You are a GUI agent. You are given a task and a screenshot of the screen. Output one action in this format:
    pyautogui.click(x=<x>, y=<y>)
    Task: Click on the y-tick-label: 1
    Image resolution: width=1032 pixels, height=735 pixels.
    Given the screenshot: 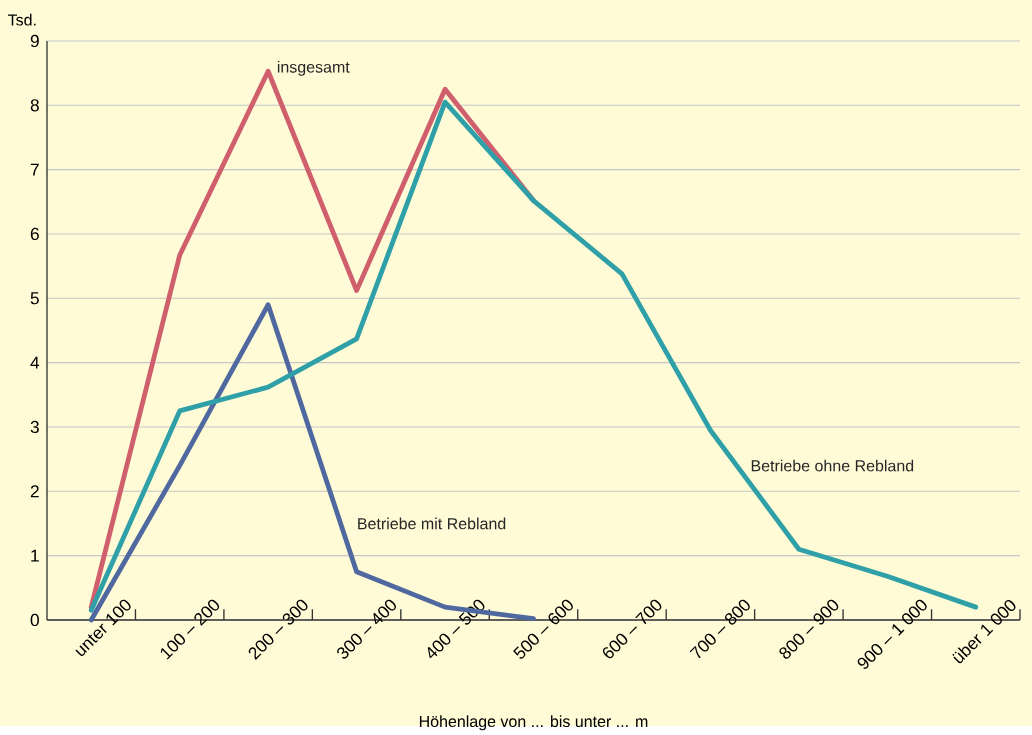 What is the action you would take?
    pyautogui.click(x=35, y=555)
    